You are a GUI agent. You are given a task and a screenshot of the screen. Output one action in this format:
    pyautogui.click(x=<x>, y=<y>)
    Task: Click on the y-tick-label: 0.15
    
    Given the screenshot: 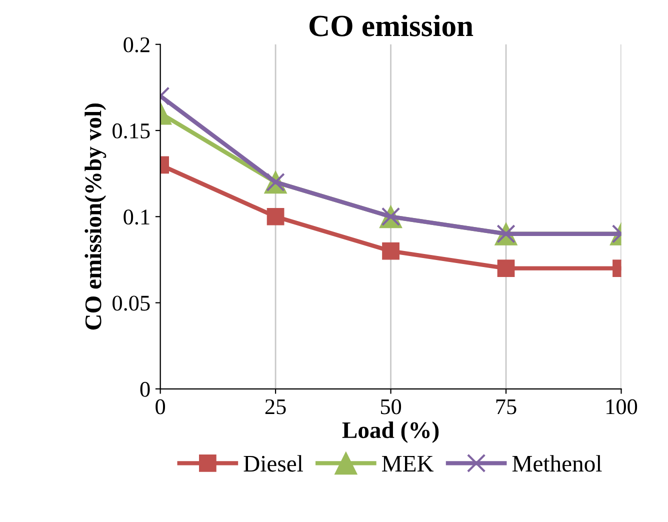 What is the action you would take?
    pyautogui.click(x=131, y=131)
    